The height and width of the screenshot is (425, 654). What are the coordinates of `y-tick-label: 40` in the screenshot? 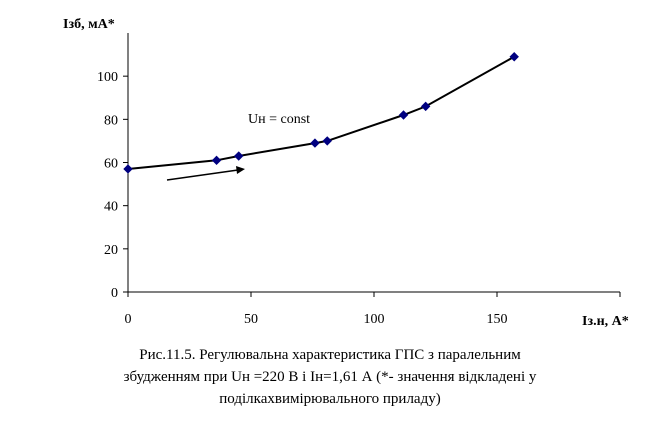 It's located at (111, 207).